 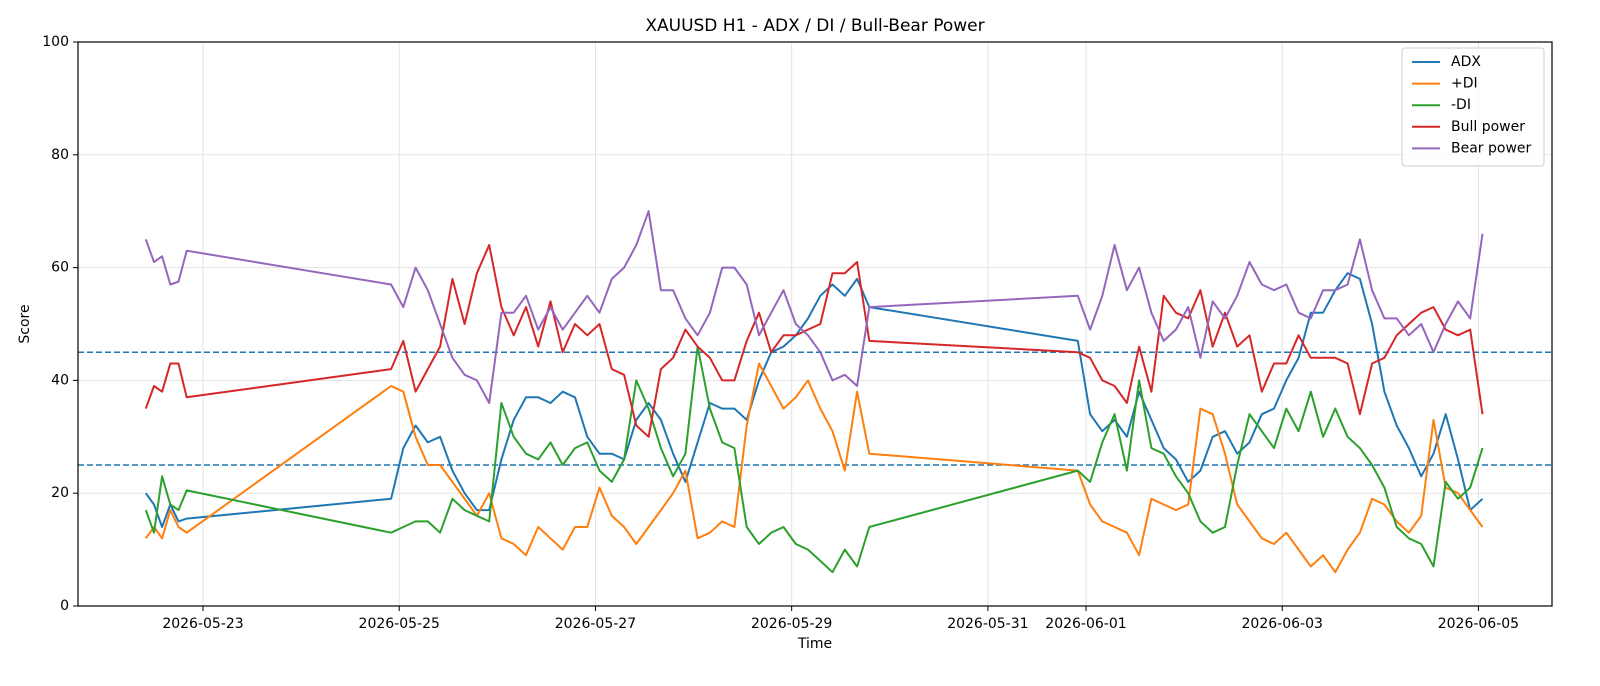 I want to click on y-tick-label: 80, so click(x=60, y=155).